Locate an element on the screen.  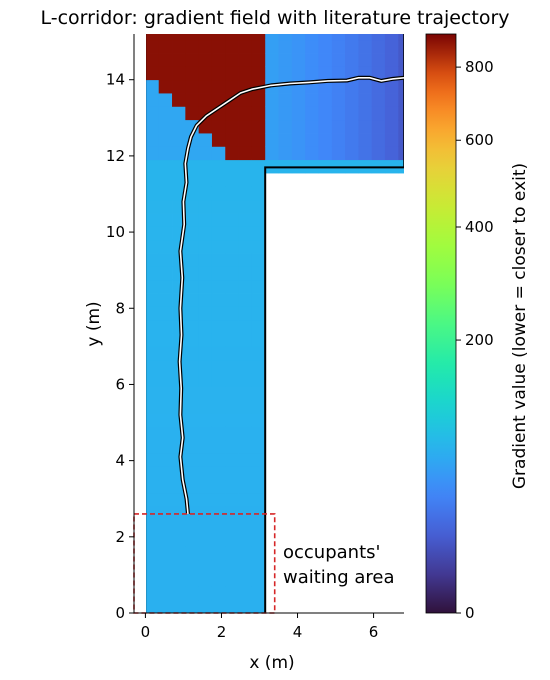
colorbar: 0 200 400 600 800 is located at coordinates (459, 327).